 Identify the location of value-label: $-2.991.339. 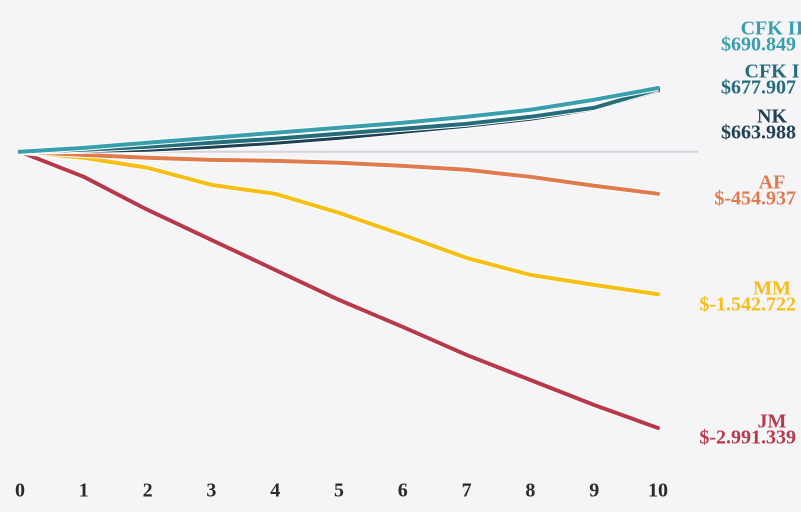
(747, 438).